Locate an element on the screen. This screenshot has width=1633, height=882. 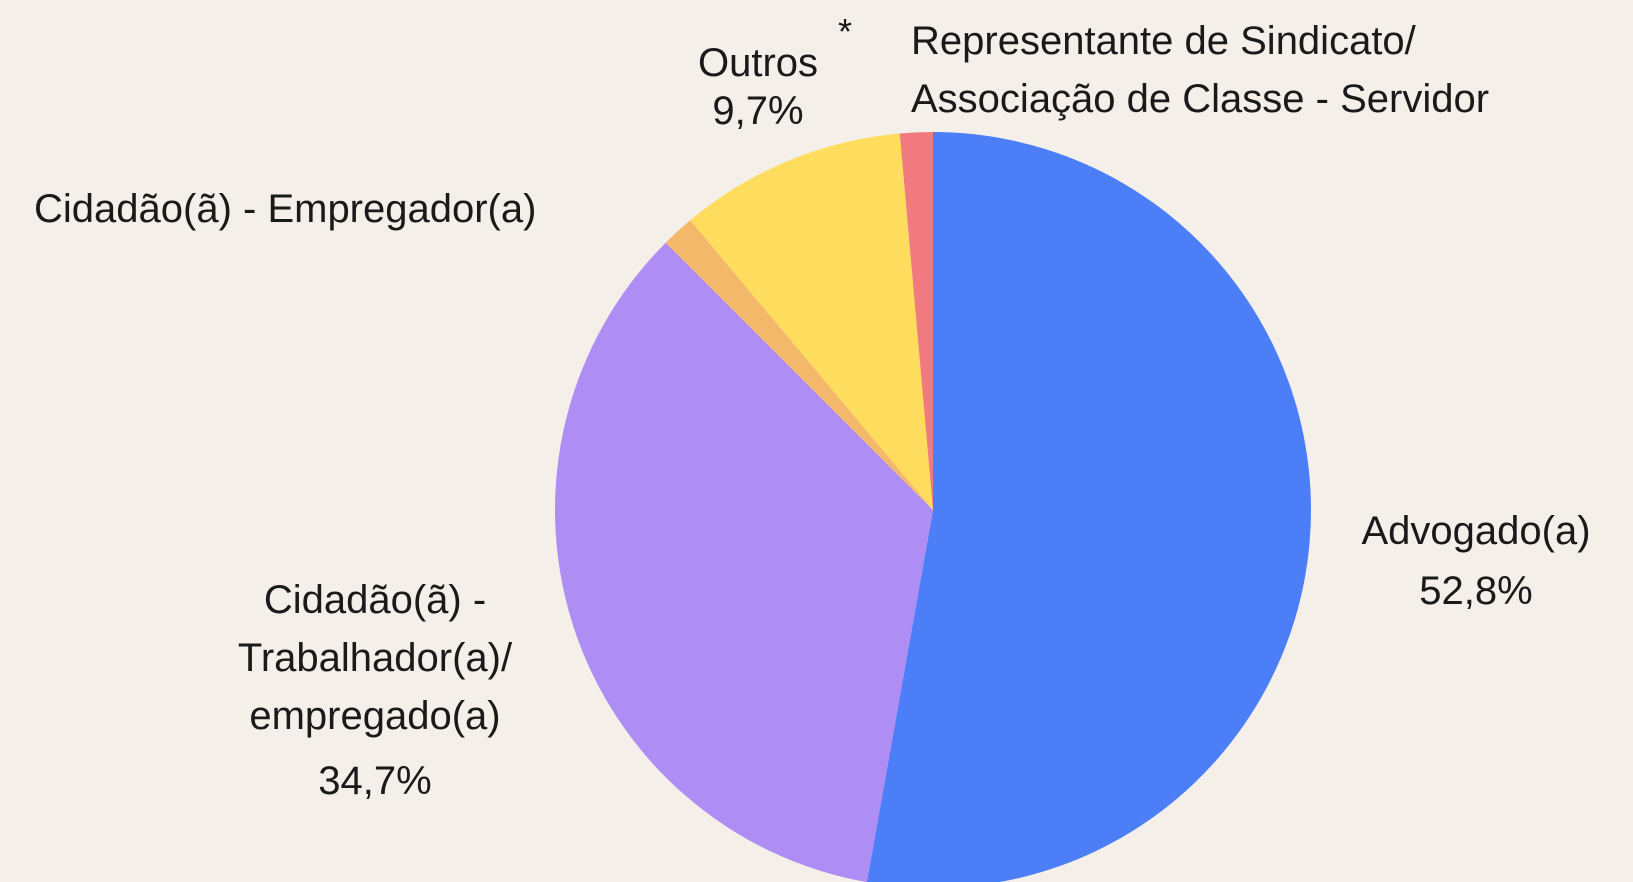
category-label: Outros is located at coordinates (758, 63).